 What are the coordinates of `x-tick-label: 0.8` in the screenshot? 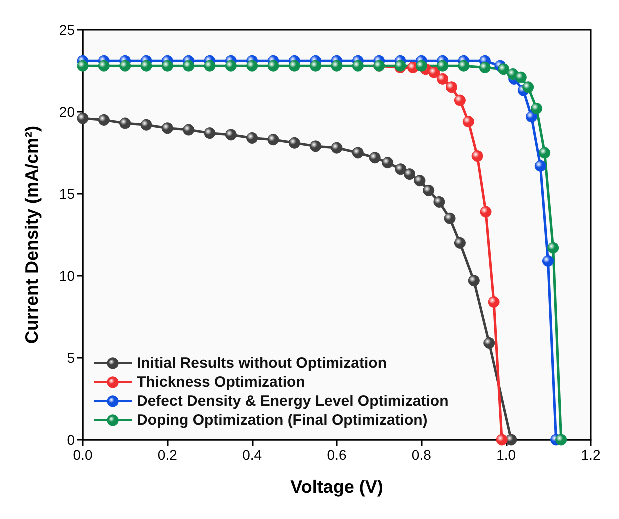 It's located at (422, 455).